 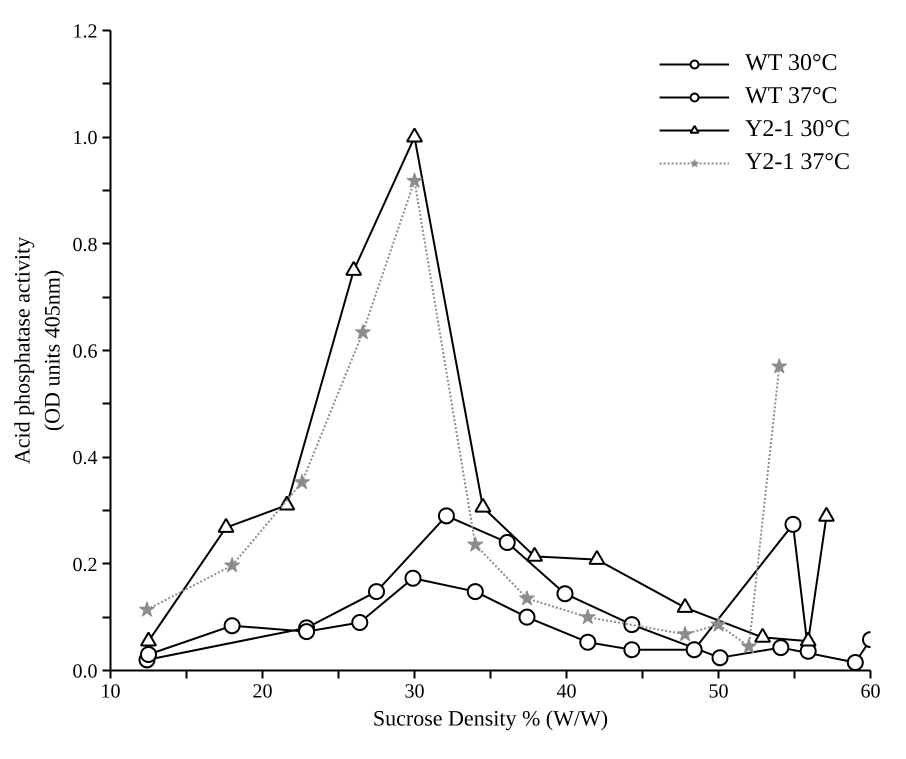 What do you see at coordinates (870, 691) in the screenshot?
I see `x-tick-label: 60` at bounding box center [870, 691].